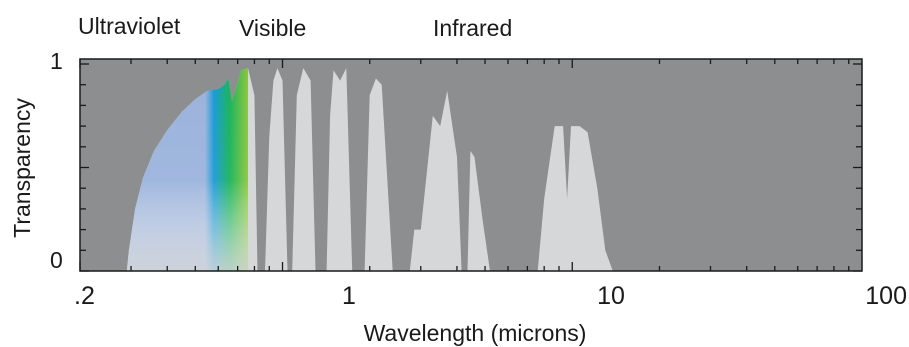 The height and width of the screenshot is (347, 909). What do you see at coordinates (472, 28) in the screenshot?
I see `band-label-infrared: Infrared` at bounding box center [472, 28].